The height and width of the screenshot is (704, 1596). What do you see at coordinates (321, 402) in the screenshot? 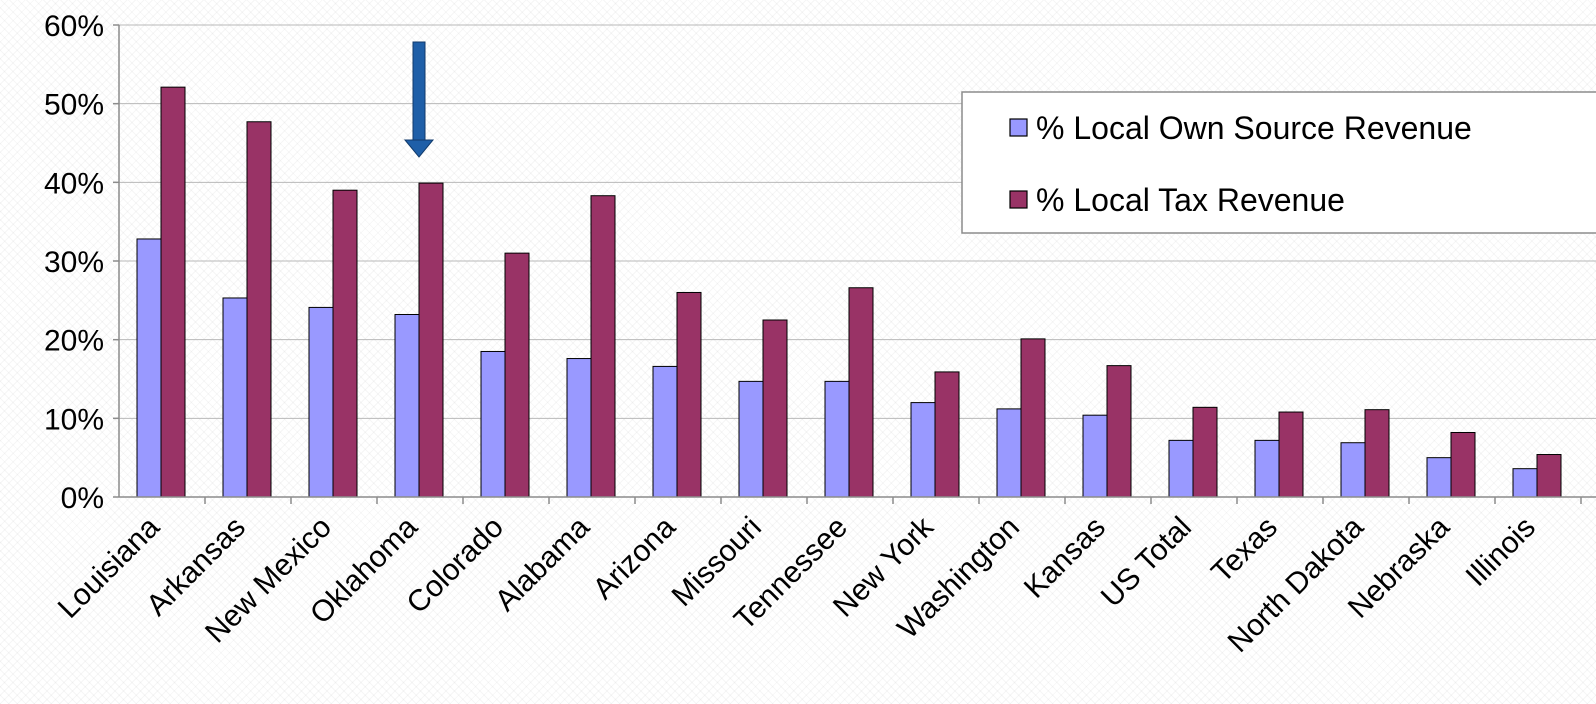
I see `bar-own-source-new-mexico` at bounding box center [321, 402].